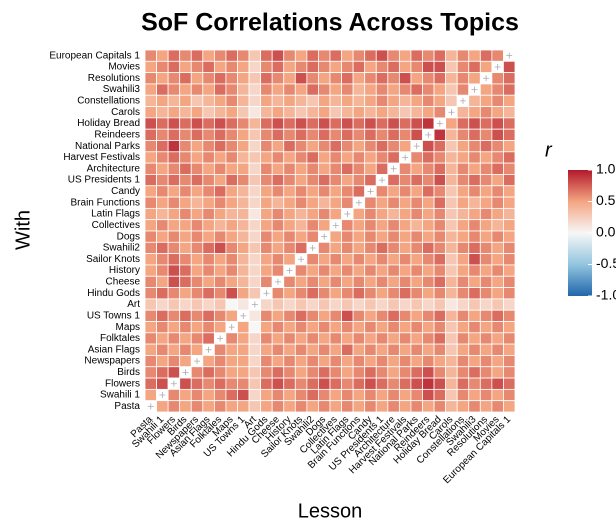 The height and width of the screenshot is (525, 616). What do you see at coordinates (124, 67) in the screenshot?
I see `y-tick-label: Movies` at bounding box center [124, 67].